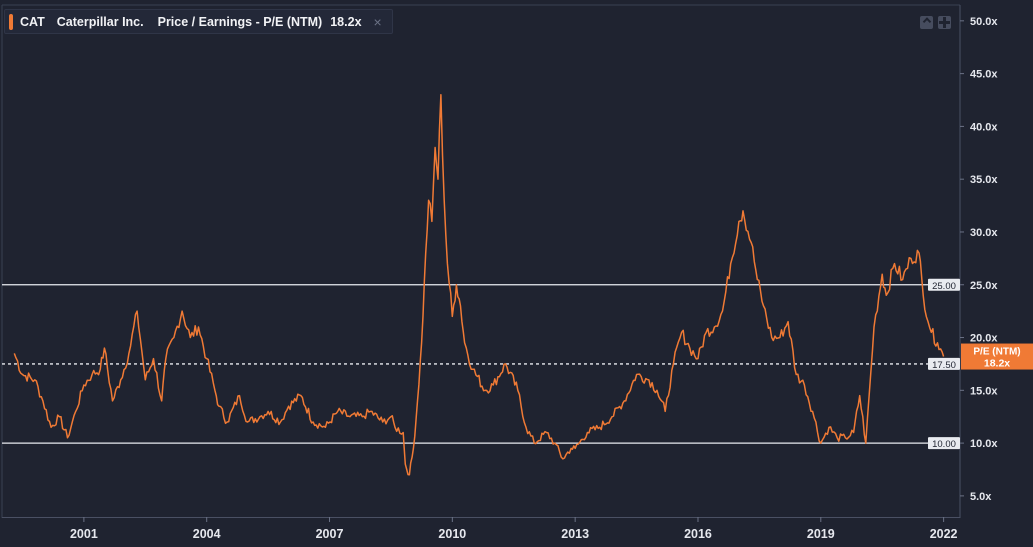 This screenshot has height=547, width=1033. I want to click on x-tick-label: 2004, so click(207, 534).